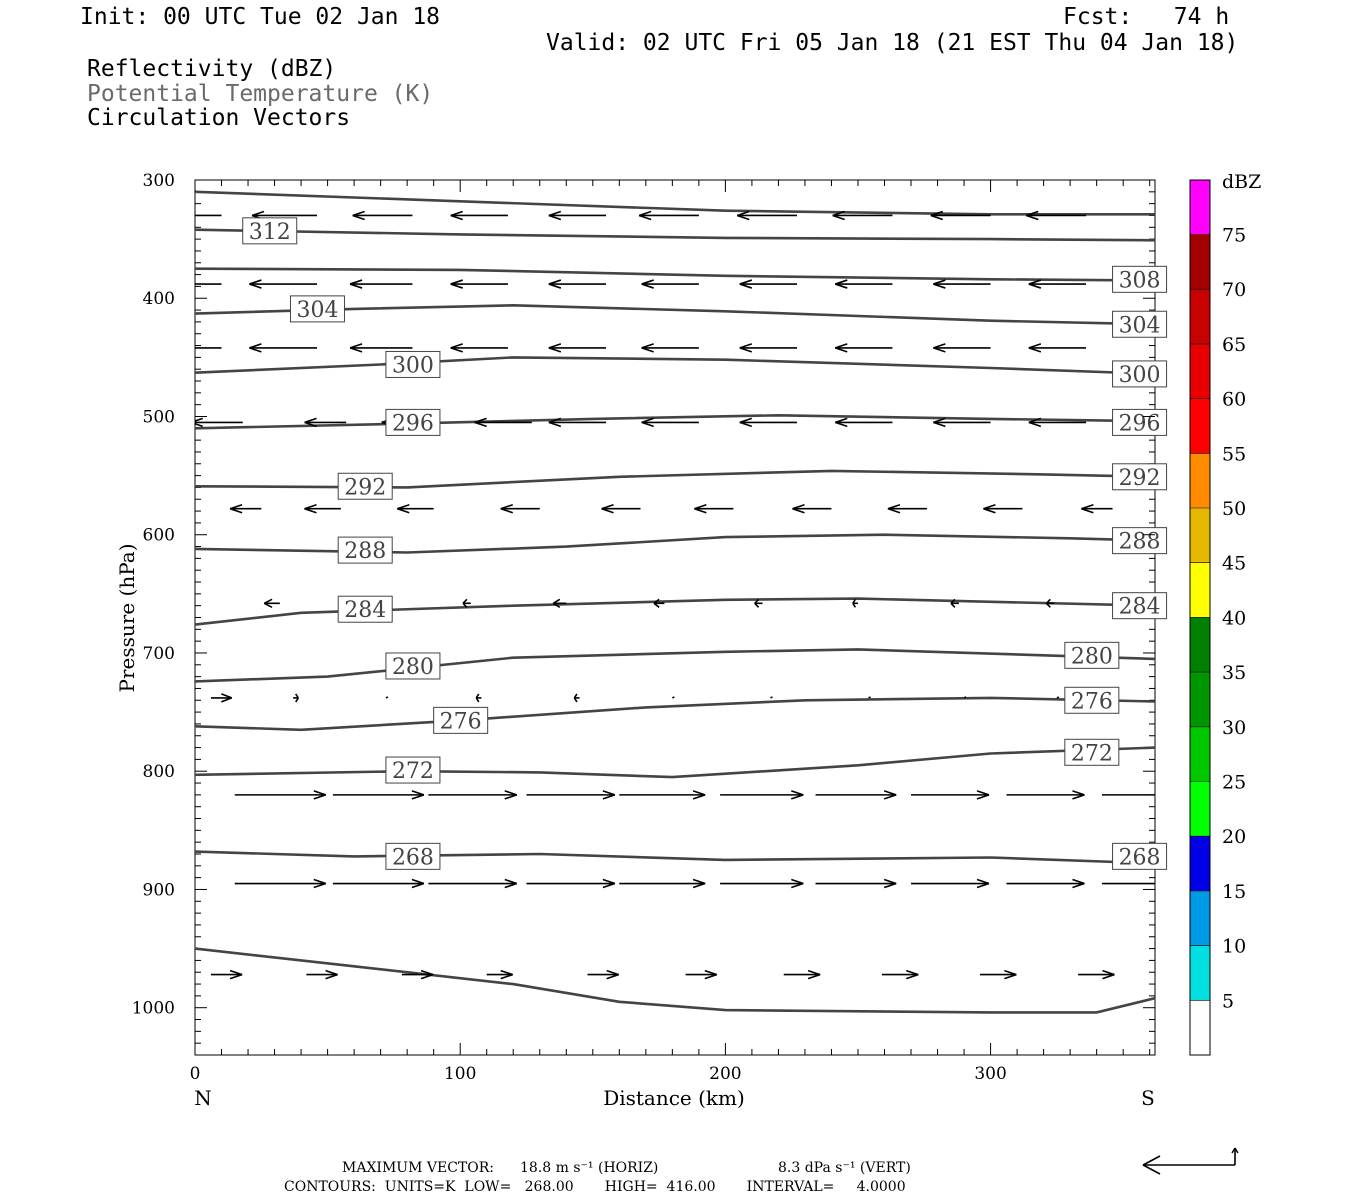 This screenshot has height=1200, width=1350. What do you see at coordinates (159, 417) in the screenshot?
I see `y-tick-label: 500` at bounding box center [159, 417].